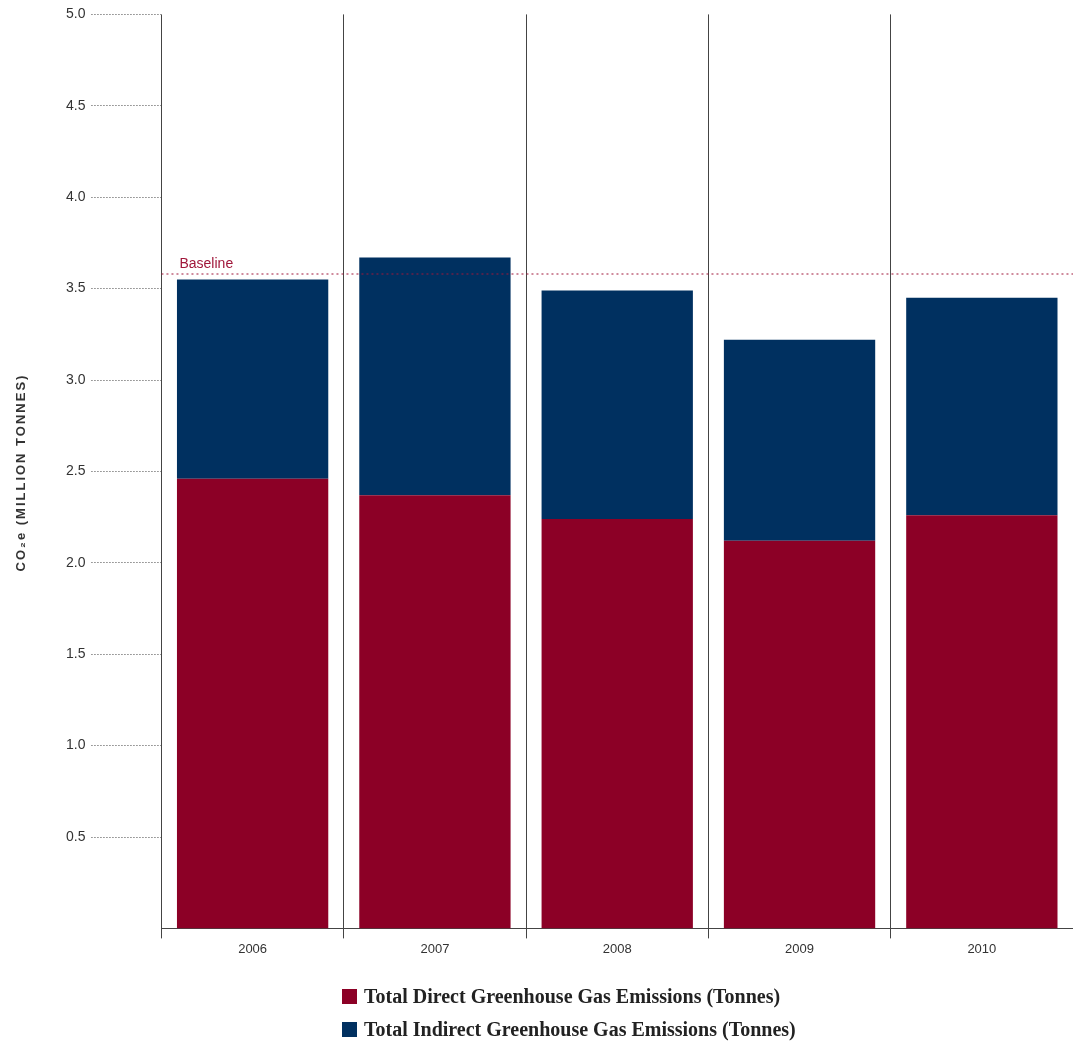 This screenshot has height=1041, width=1073. Describe the element at coordinates (253, 948) in the screenshot. I see `x-tick-label: 2006` at that location.